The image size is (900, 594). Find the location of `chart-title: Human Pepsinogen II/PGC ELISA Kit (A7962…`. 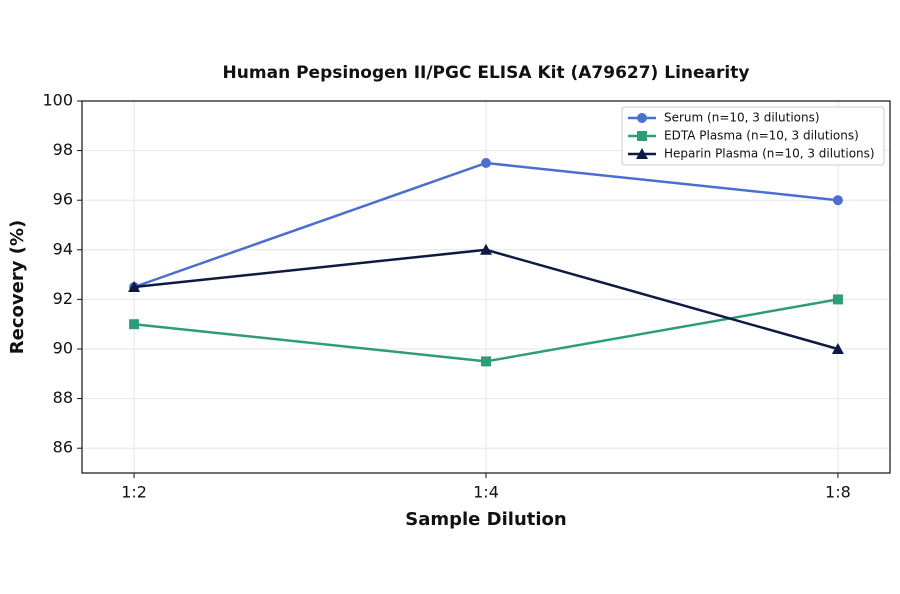

chart-title: Human Pepsinogen II/PGC ELISA Kit (A7962… is located at coordinates (486, 73).